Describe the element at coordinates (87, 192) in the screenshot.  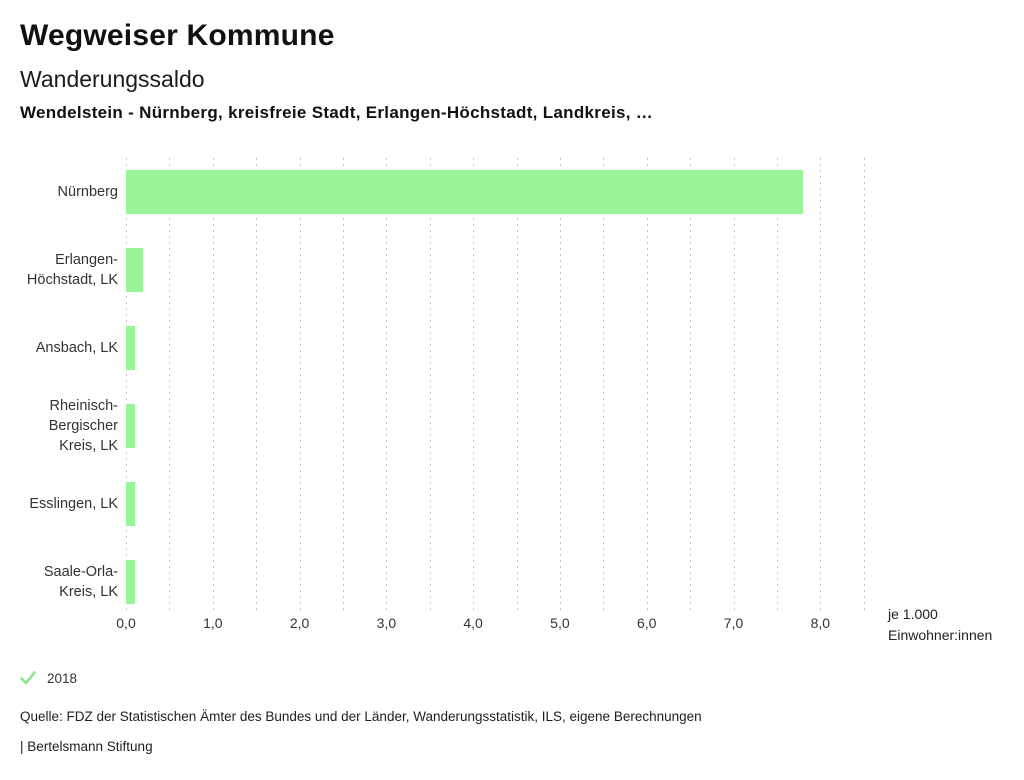
I see `category-label: Nürnberg` at that location.